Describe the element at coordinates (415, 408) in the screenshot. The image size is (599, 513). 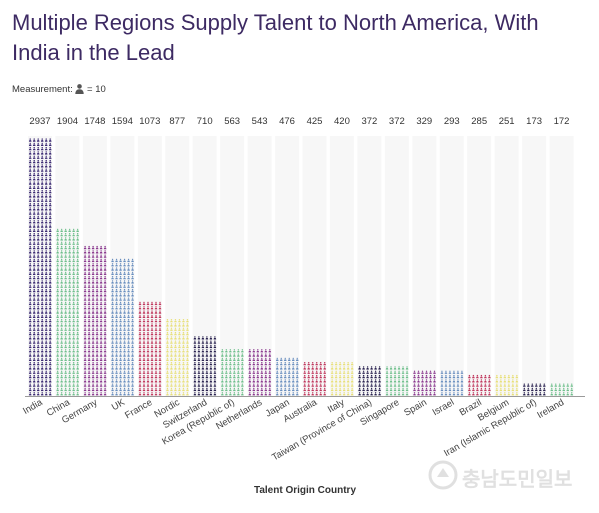
I see `category-label: Spain` at that location.